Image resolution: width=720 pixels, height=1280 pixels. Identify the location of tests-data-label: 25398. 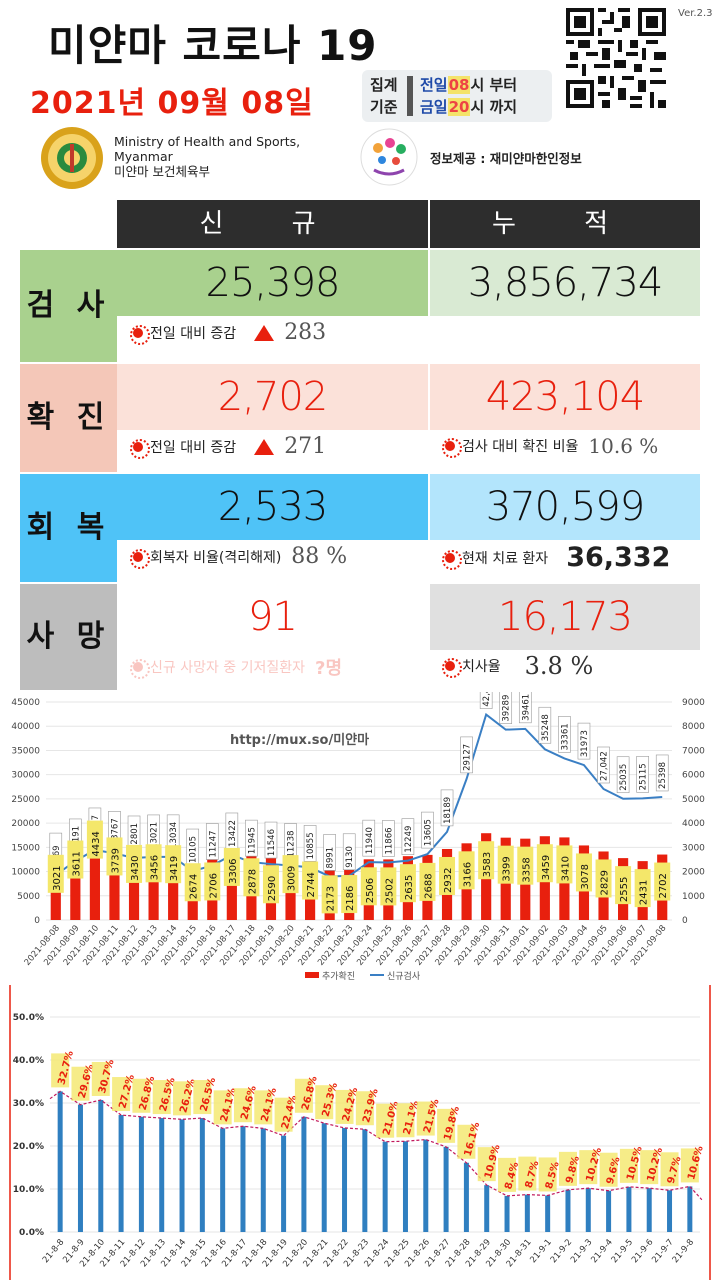
(663, 775).